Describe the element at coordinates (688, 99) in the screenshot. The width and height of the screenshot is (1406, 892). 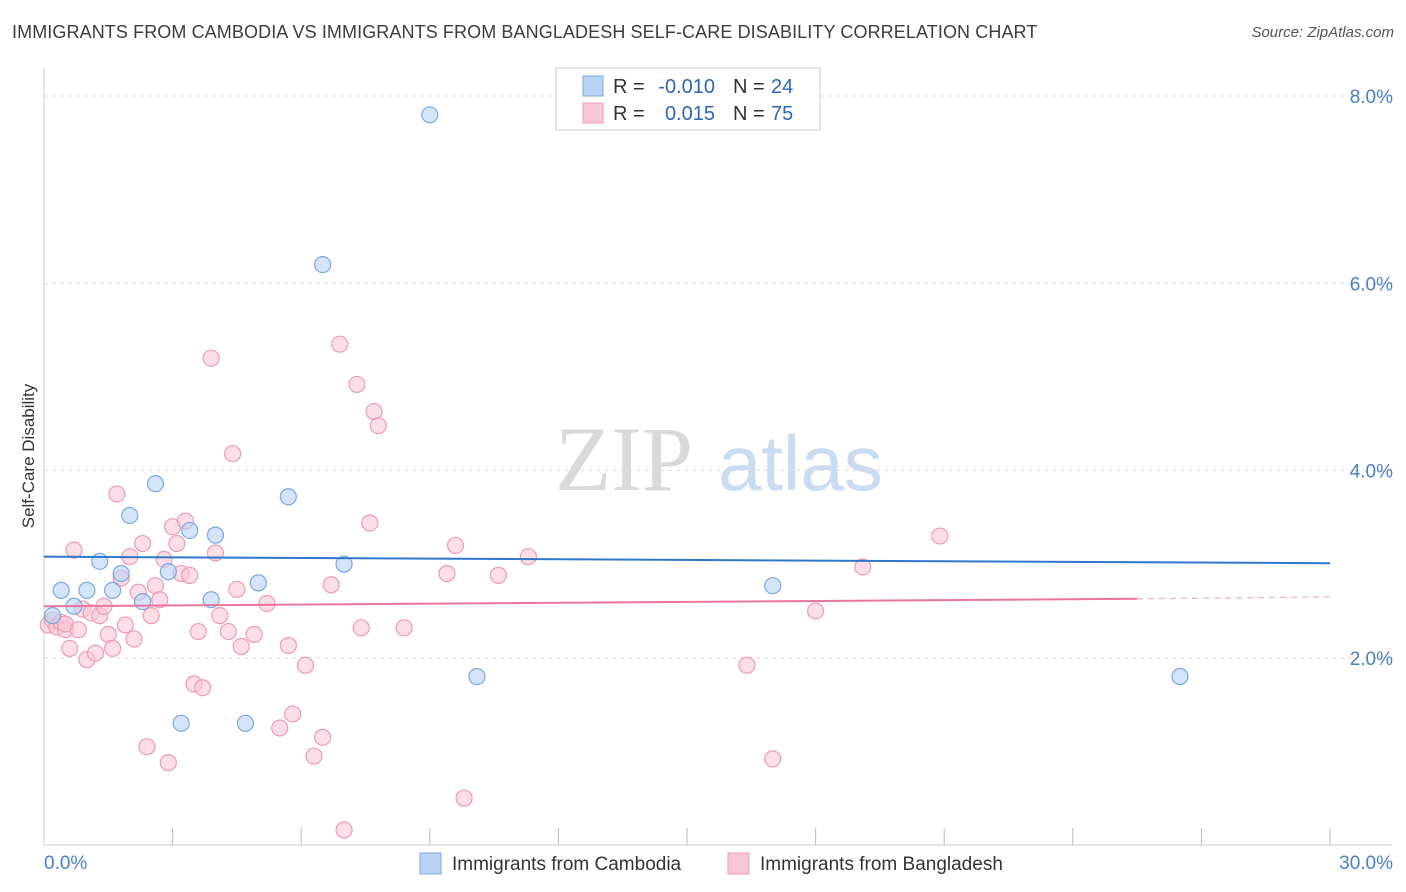
I see `correlation-legend: R = -0.010 N = 24 R = 0.015 N = 75` at that location.